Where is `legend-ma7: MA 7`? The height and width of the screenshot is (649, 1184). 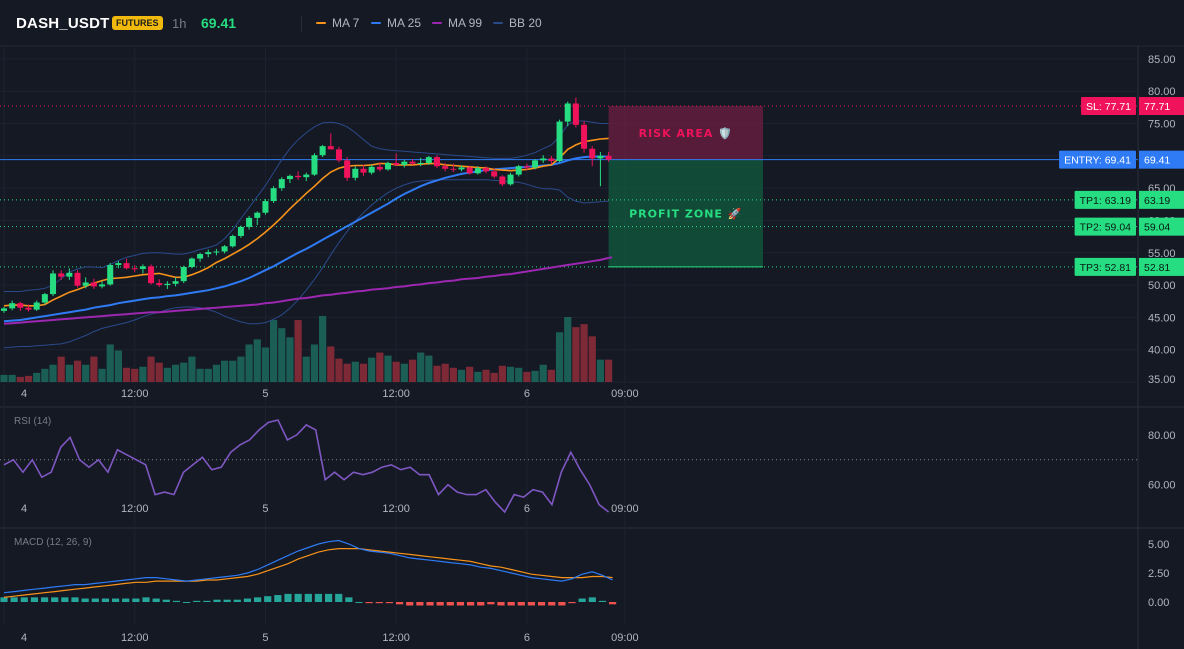 legend-ma7: MA 7 is located at coordinates (337, 23).